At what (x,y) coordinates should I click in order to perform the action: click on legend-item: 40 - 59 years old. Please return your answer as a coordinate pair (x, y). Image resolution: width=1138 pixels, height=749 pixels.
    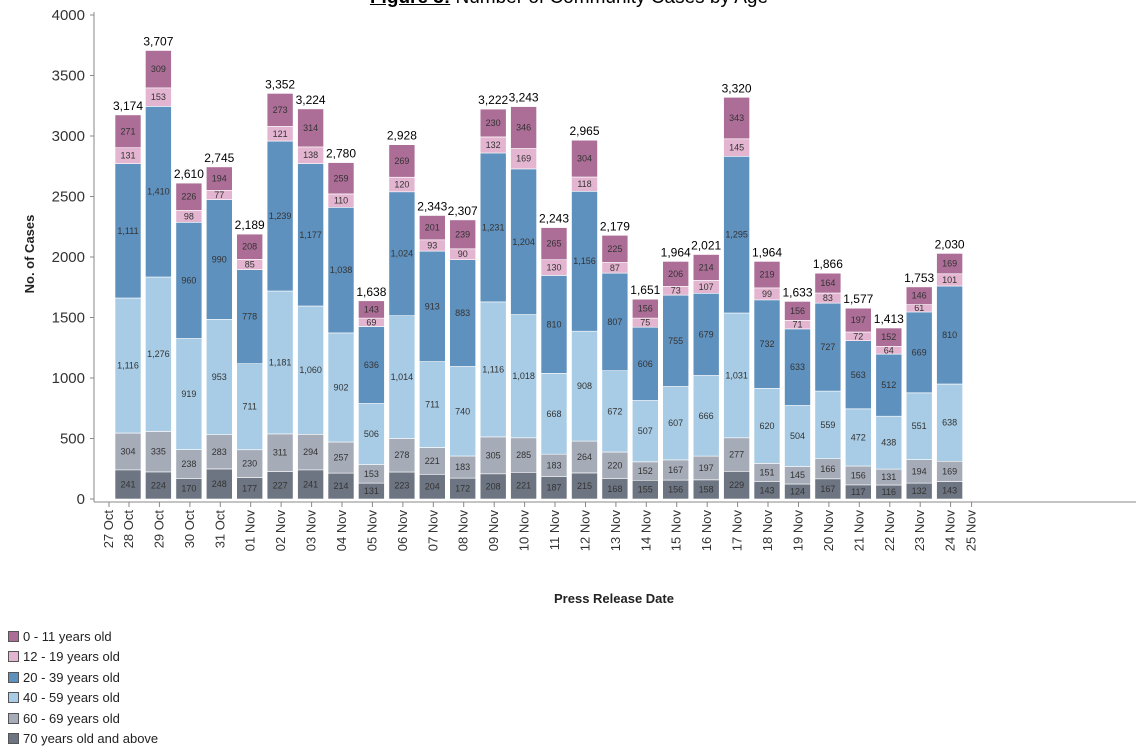
    Looking at the image, I should click on (83, 698).